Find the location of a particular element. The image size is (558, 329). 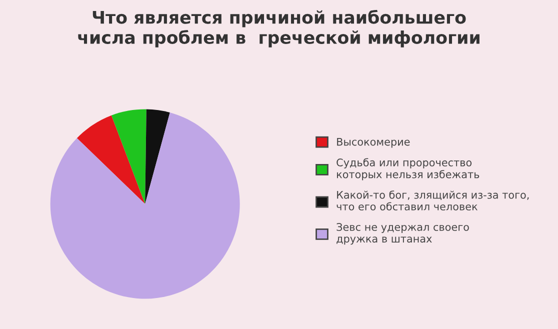

legend-label: Какой-то бог, злящийся из-за того, что его обставил человек is located at coordinates (432, 200).